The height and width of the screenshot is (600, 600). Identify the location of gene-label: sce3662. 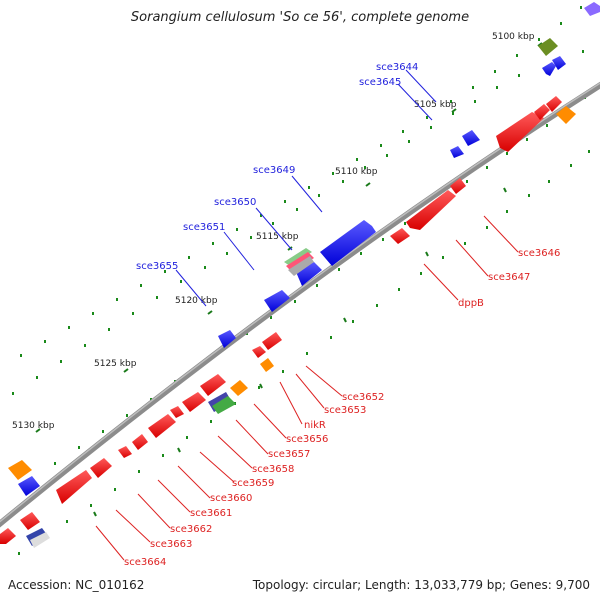
(191, 529).